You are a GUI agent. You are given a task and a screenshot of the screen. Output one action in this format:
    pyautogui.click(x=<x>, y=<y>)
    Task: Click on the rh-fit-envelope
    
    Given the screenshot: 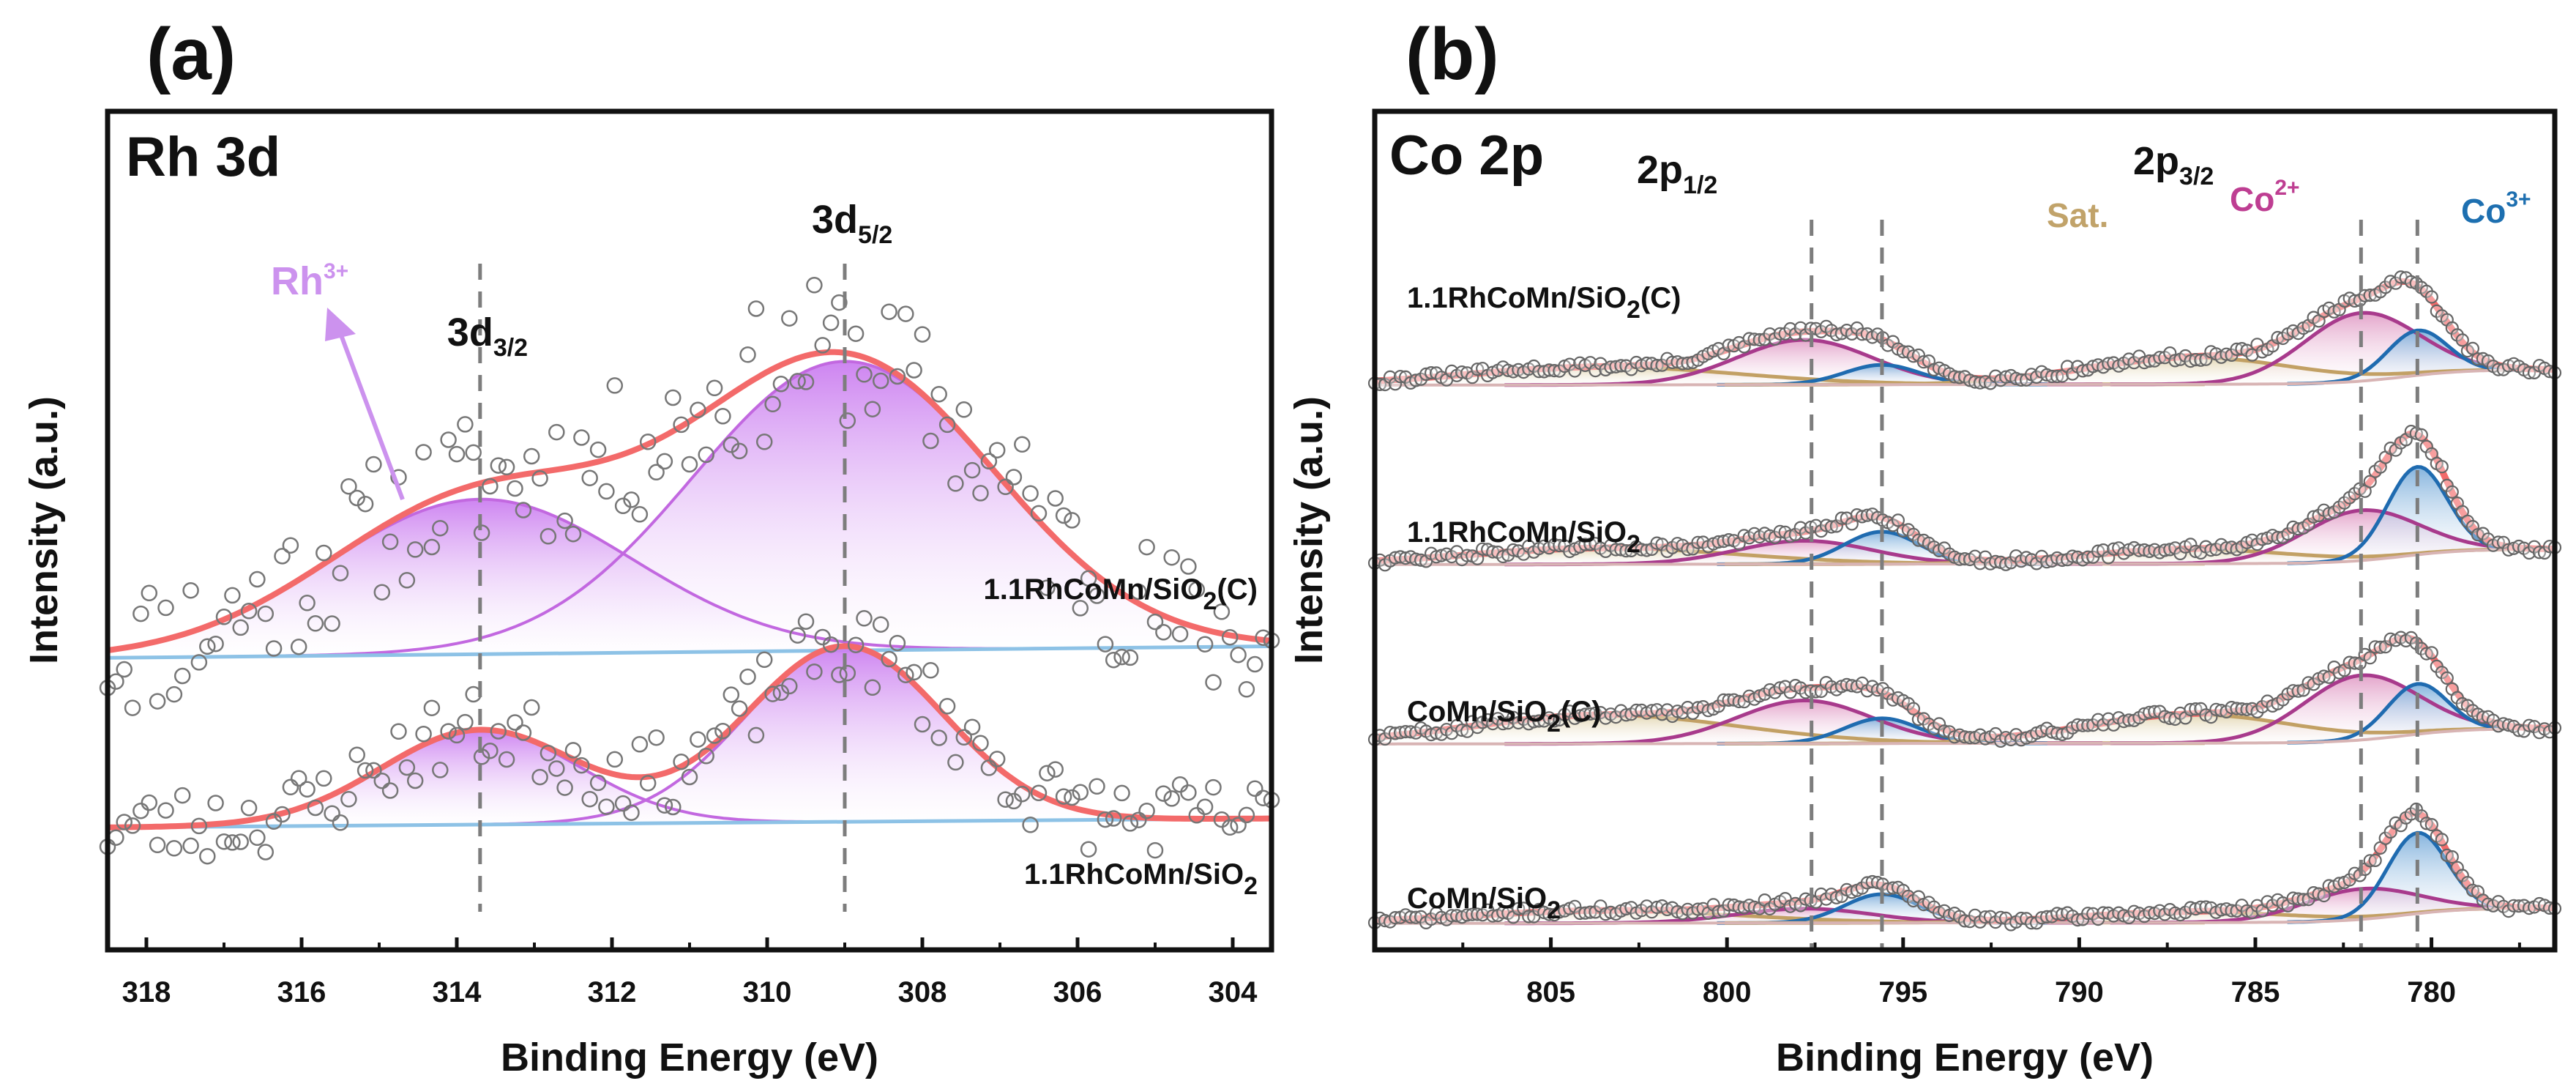 What is the action you would take?
    pyautogui.click(x=689, y=736)
    